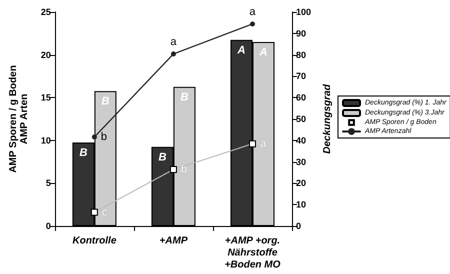 This screenshot has width=450, height=274. I want to click on y-tick-label: 15, so click(45, 97).